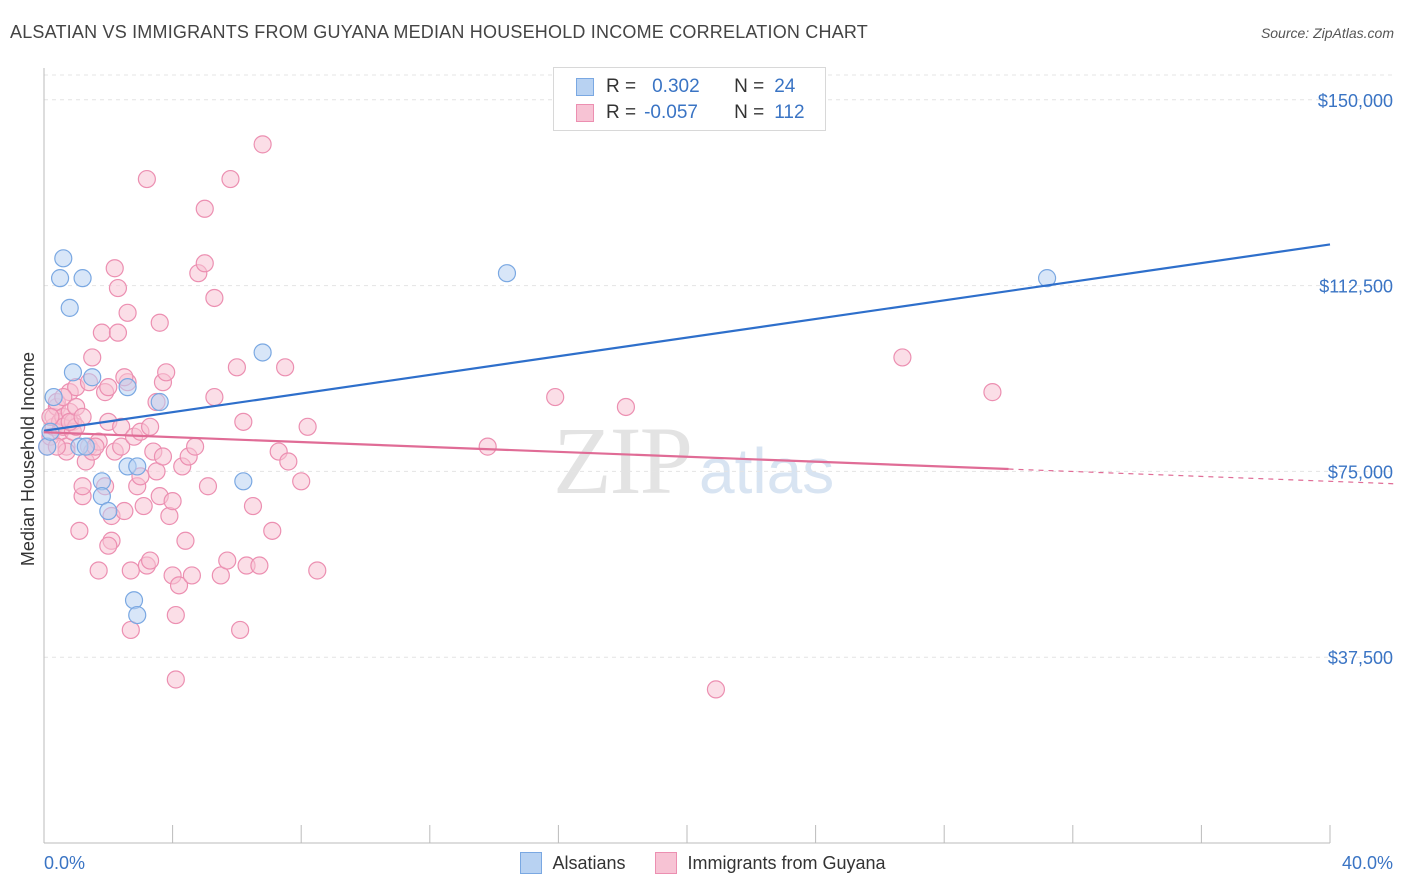 This screenshot has height=892, width=1406. I want to click on legend-label: Alsatians, so click(589, 862).